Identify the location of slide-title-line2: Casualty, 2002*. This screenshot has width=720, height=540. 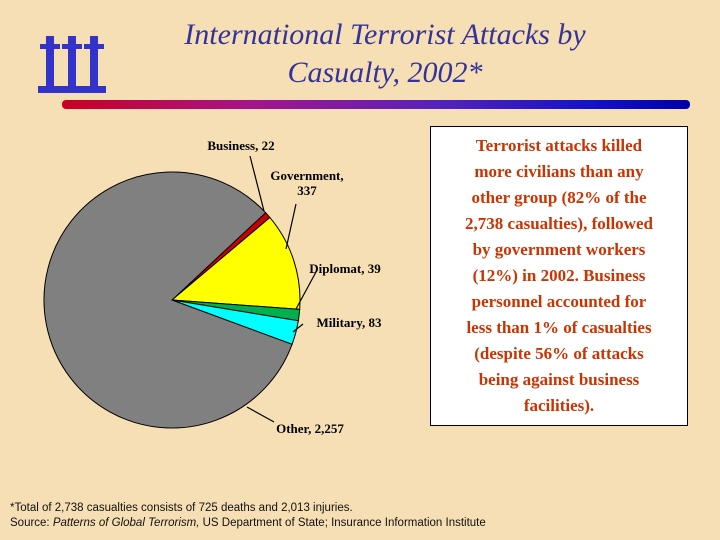
(385, 72).